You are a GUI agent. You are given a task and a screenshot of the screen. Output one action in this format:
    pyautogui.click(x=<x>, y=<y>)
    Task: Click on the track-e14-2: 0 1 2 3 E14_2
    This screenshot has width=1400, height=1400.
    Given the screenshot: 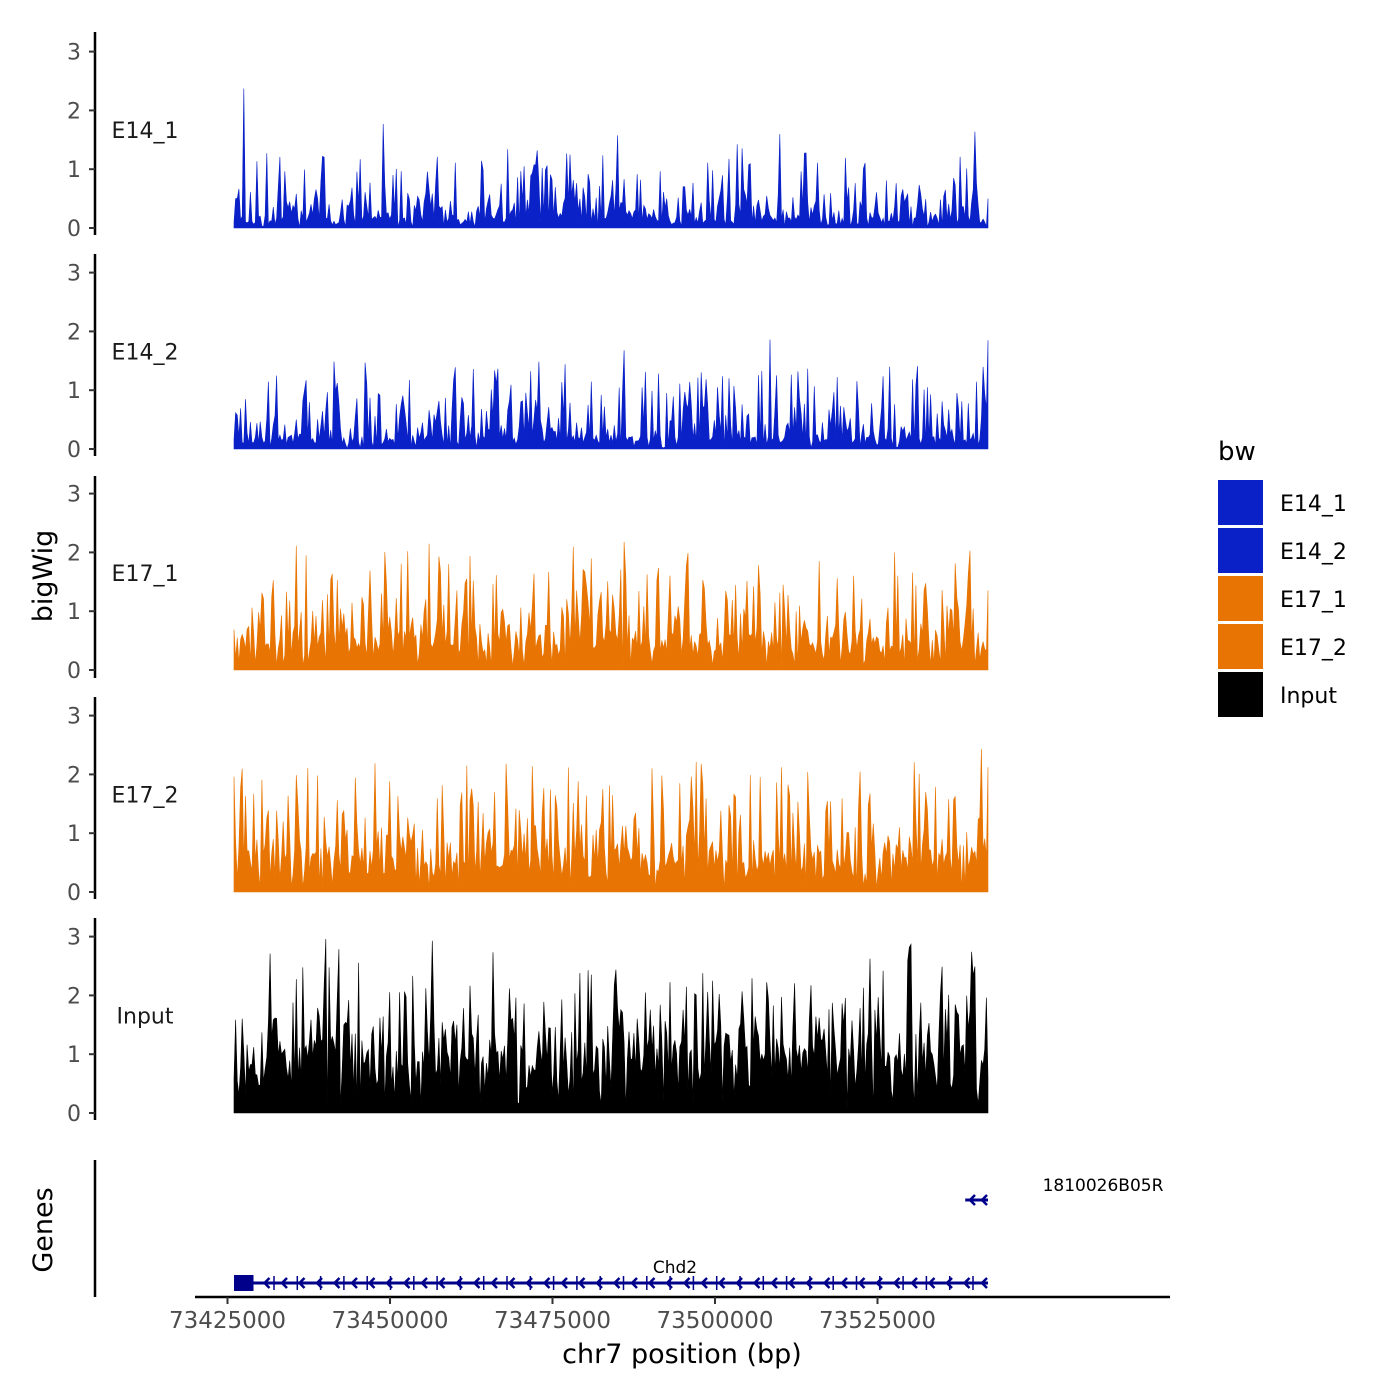 What is the action you would take?
    pyautogui.click(x=528, y=358)
    